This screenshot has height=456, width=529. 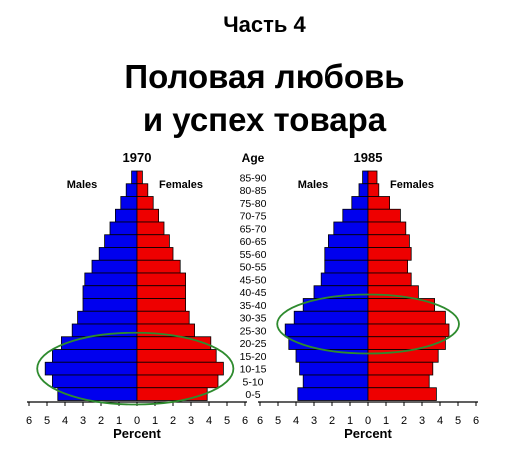 I want to click on part-label: Часть 4, so click(x=264, y=24).